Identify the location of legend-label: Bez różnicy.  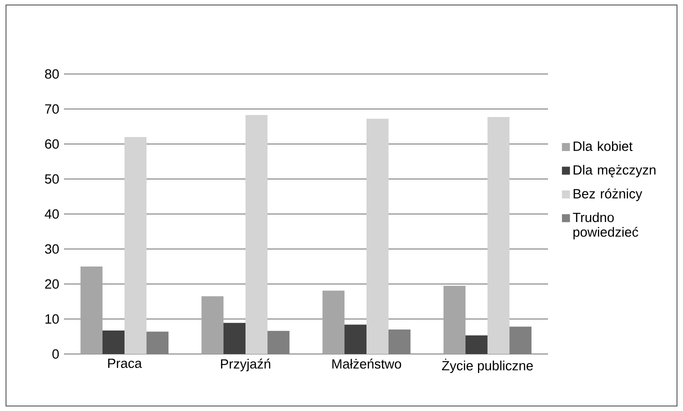
(608, 195).